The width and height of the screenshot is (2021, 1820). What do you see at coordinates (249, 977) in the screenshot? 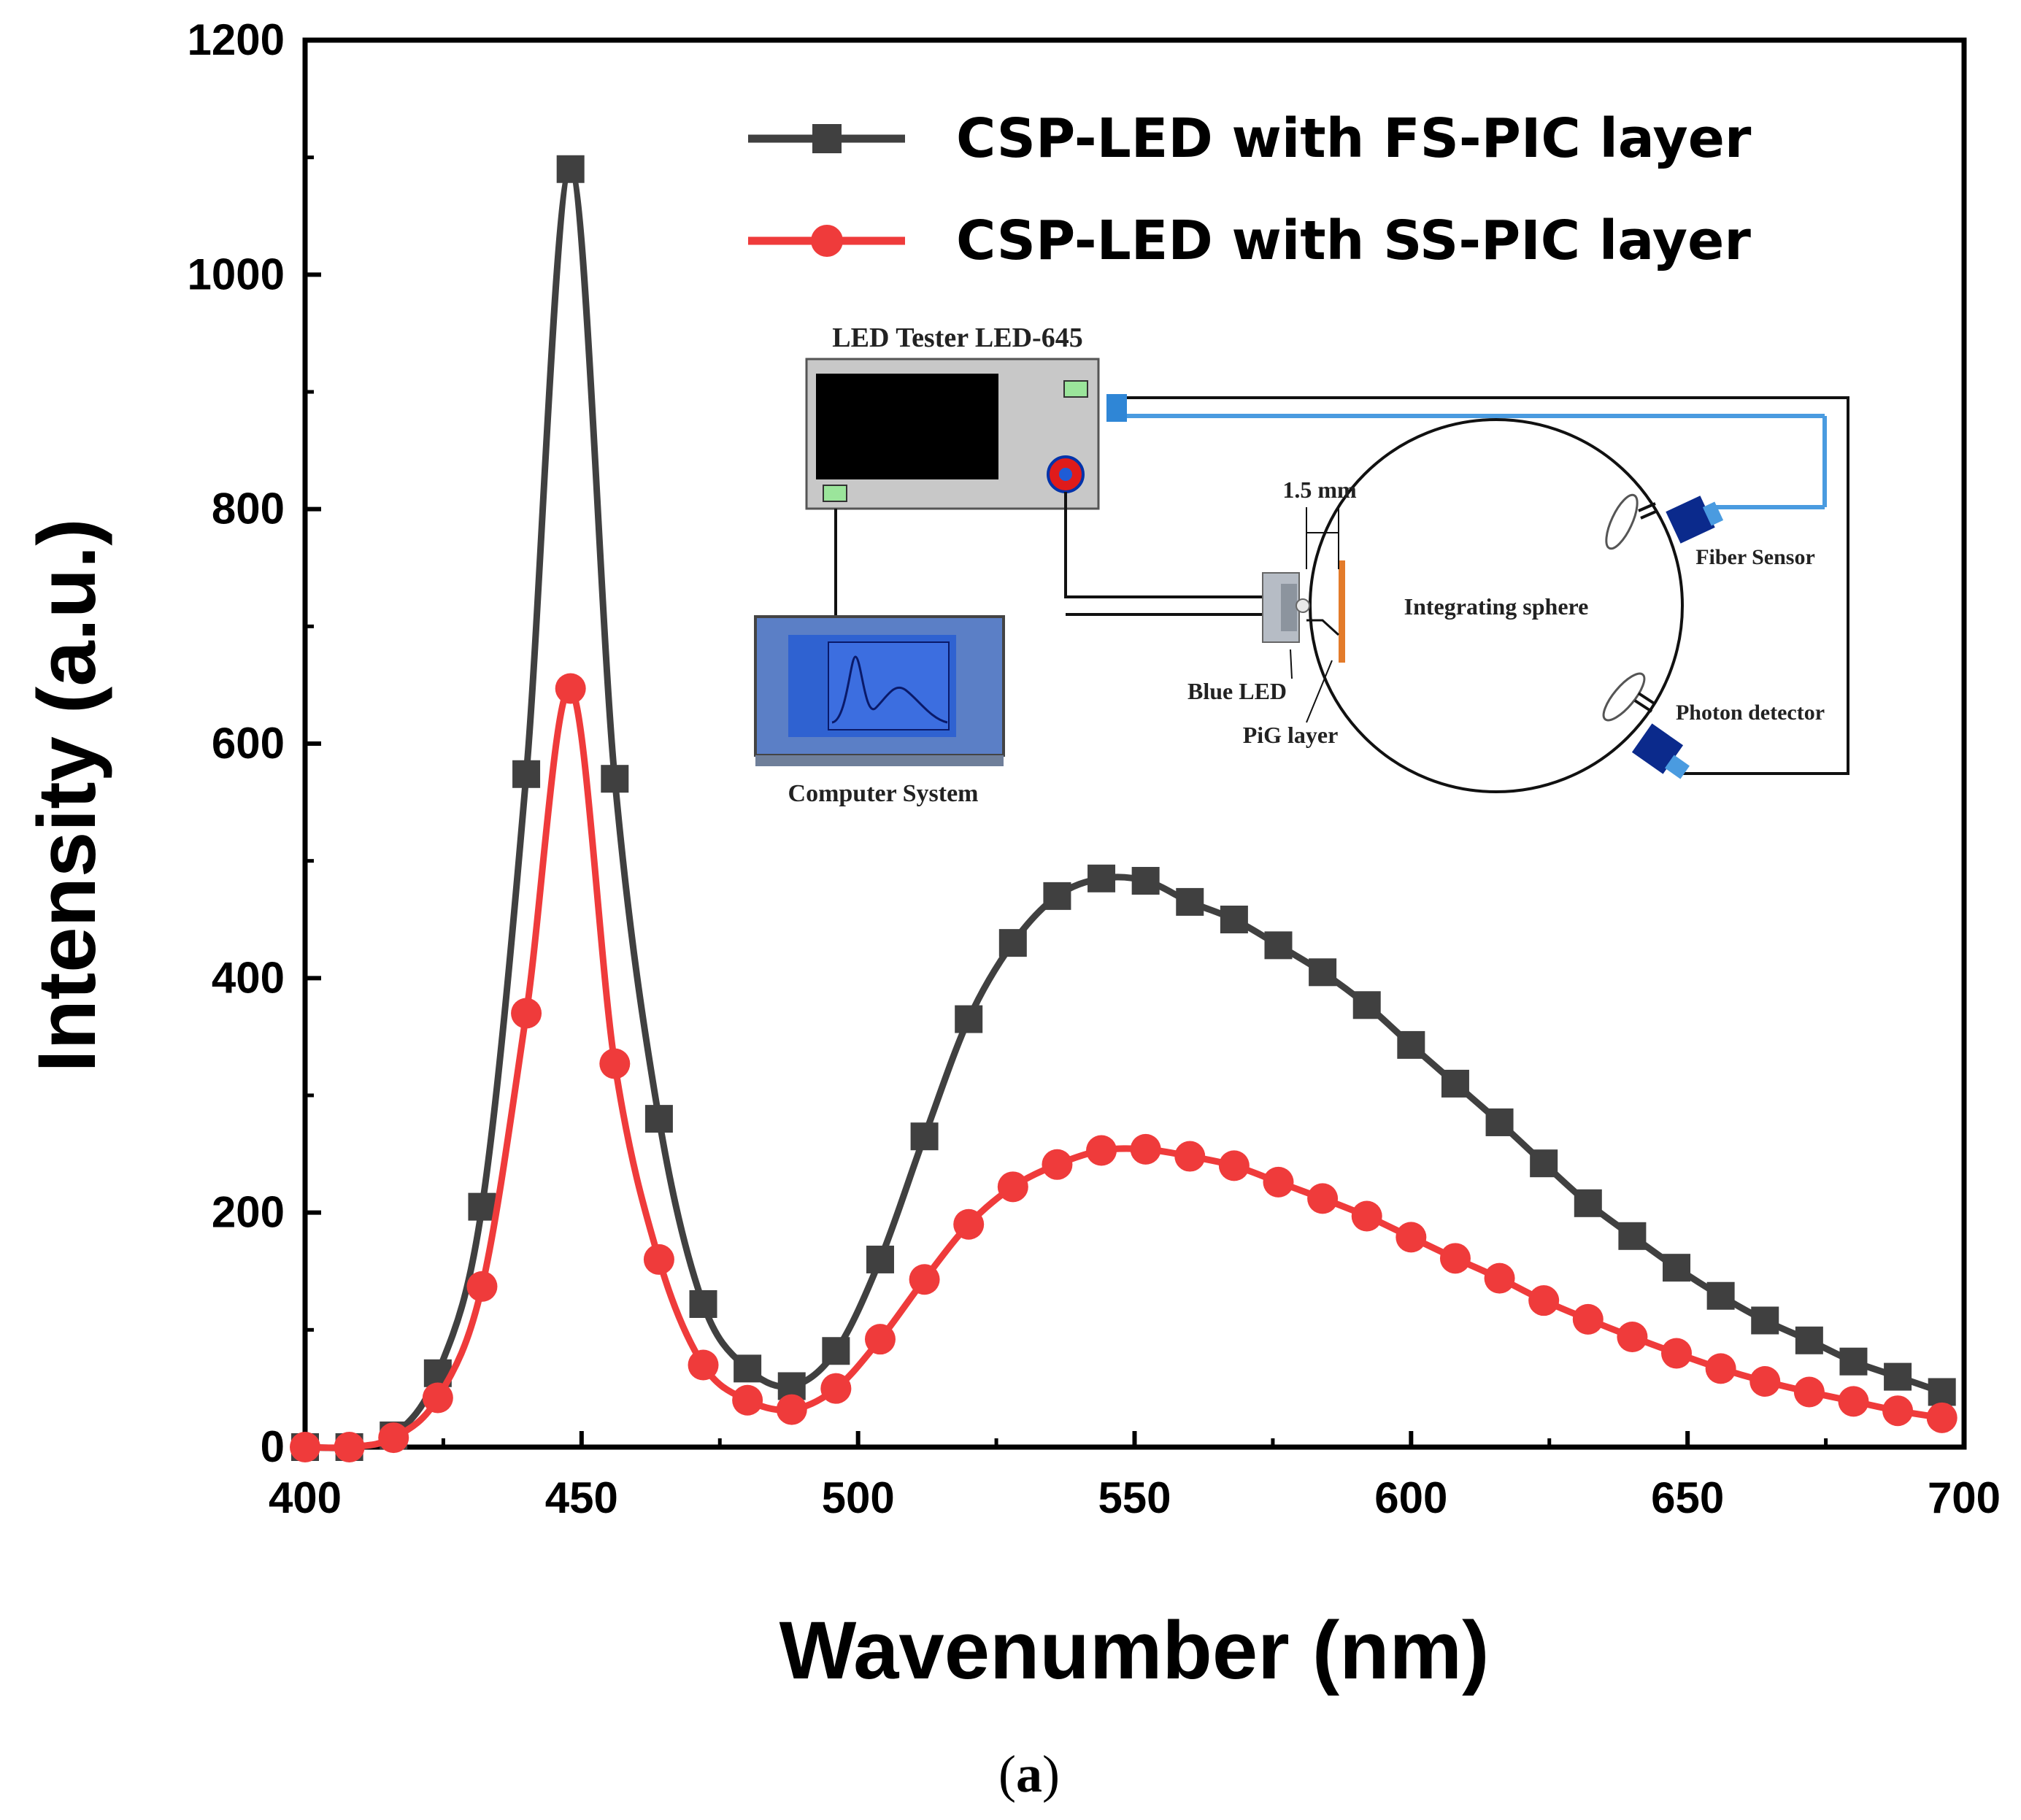
I see `y-tick-label: 400` at bounding box center [249, 977].